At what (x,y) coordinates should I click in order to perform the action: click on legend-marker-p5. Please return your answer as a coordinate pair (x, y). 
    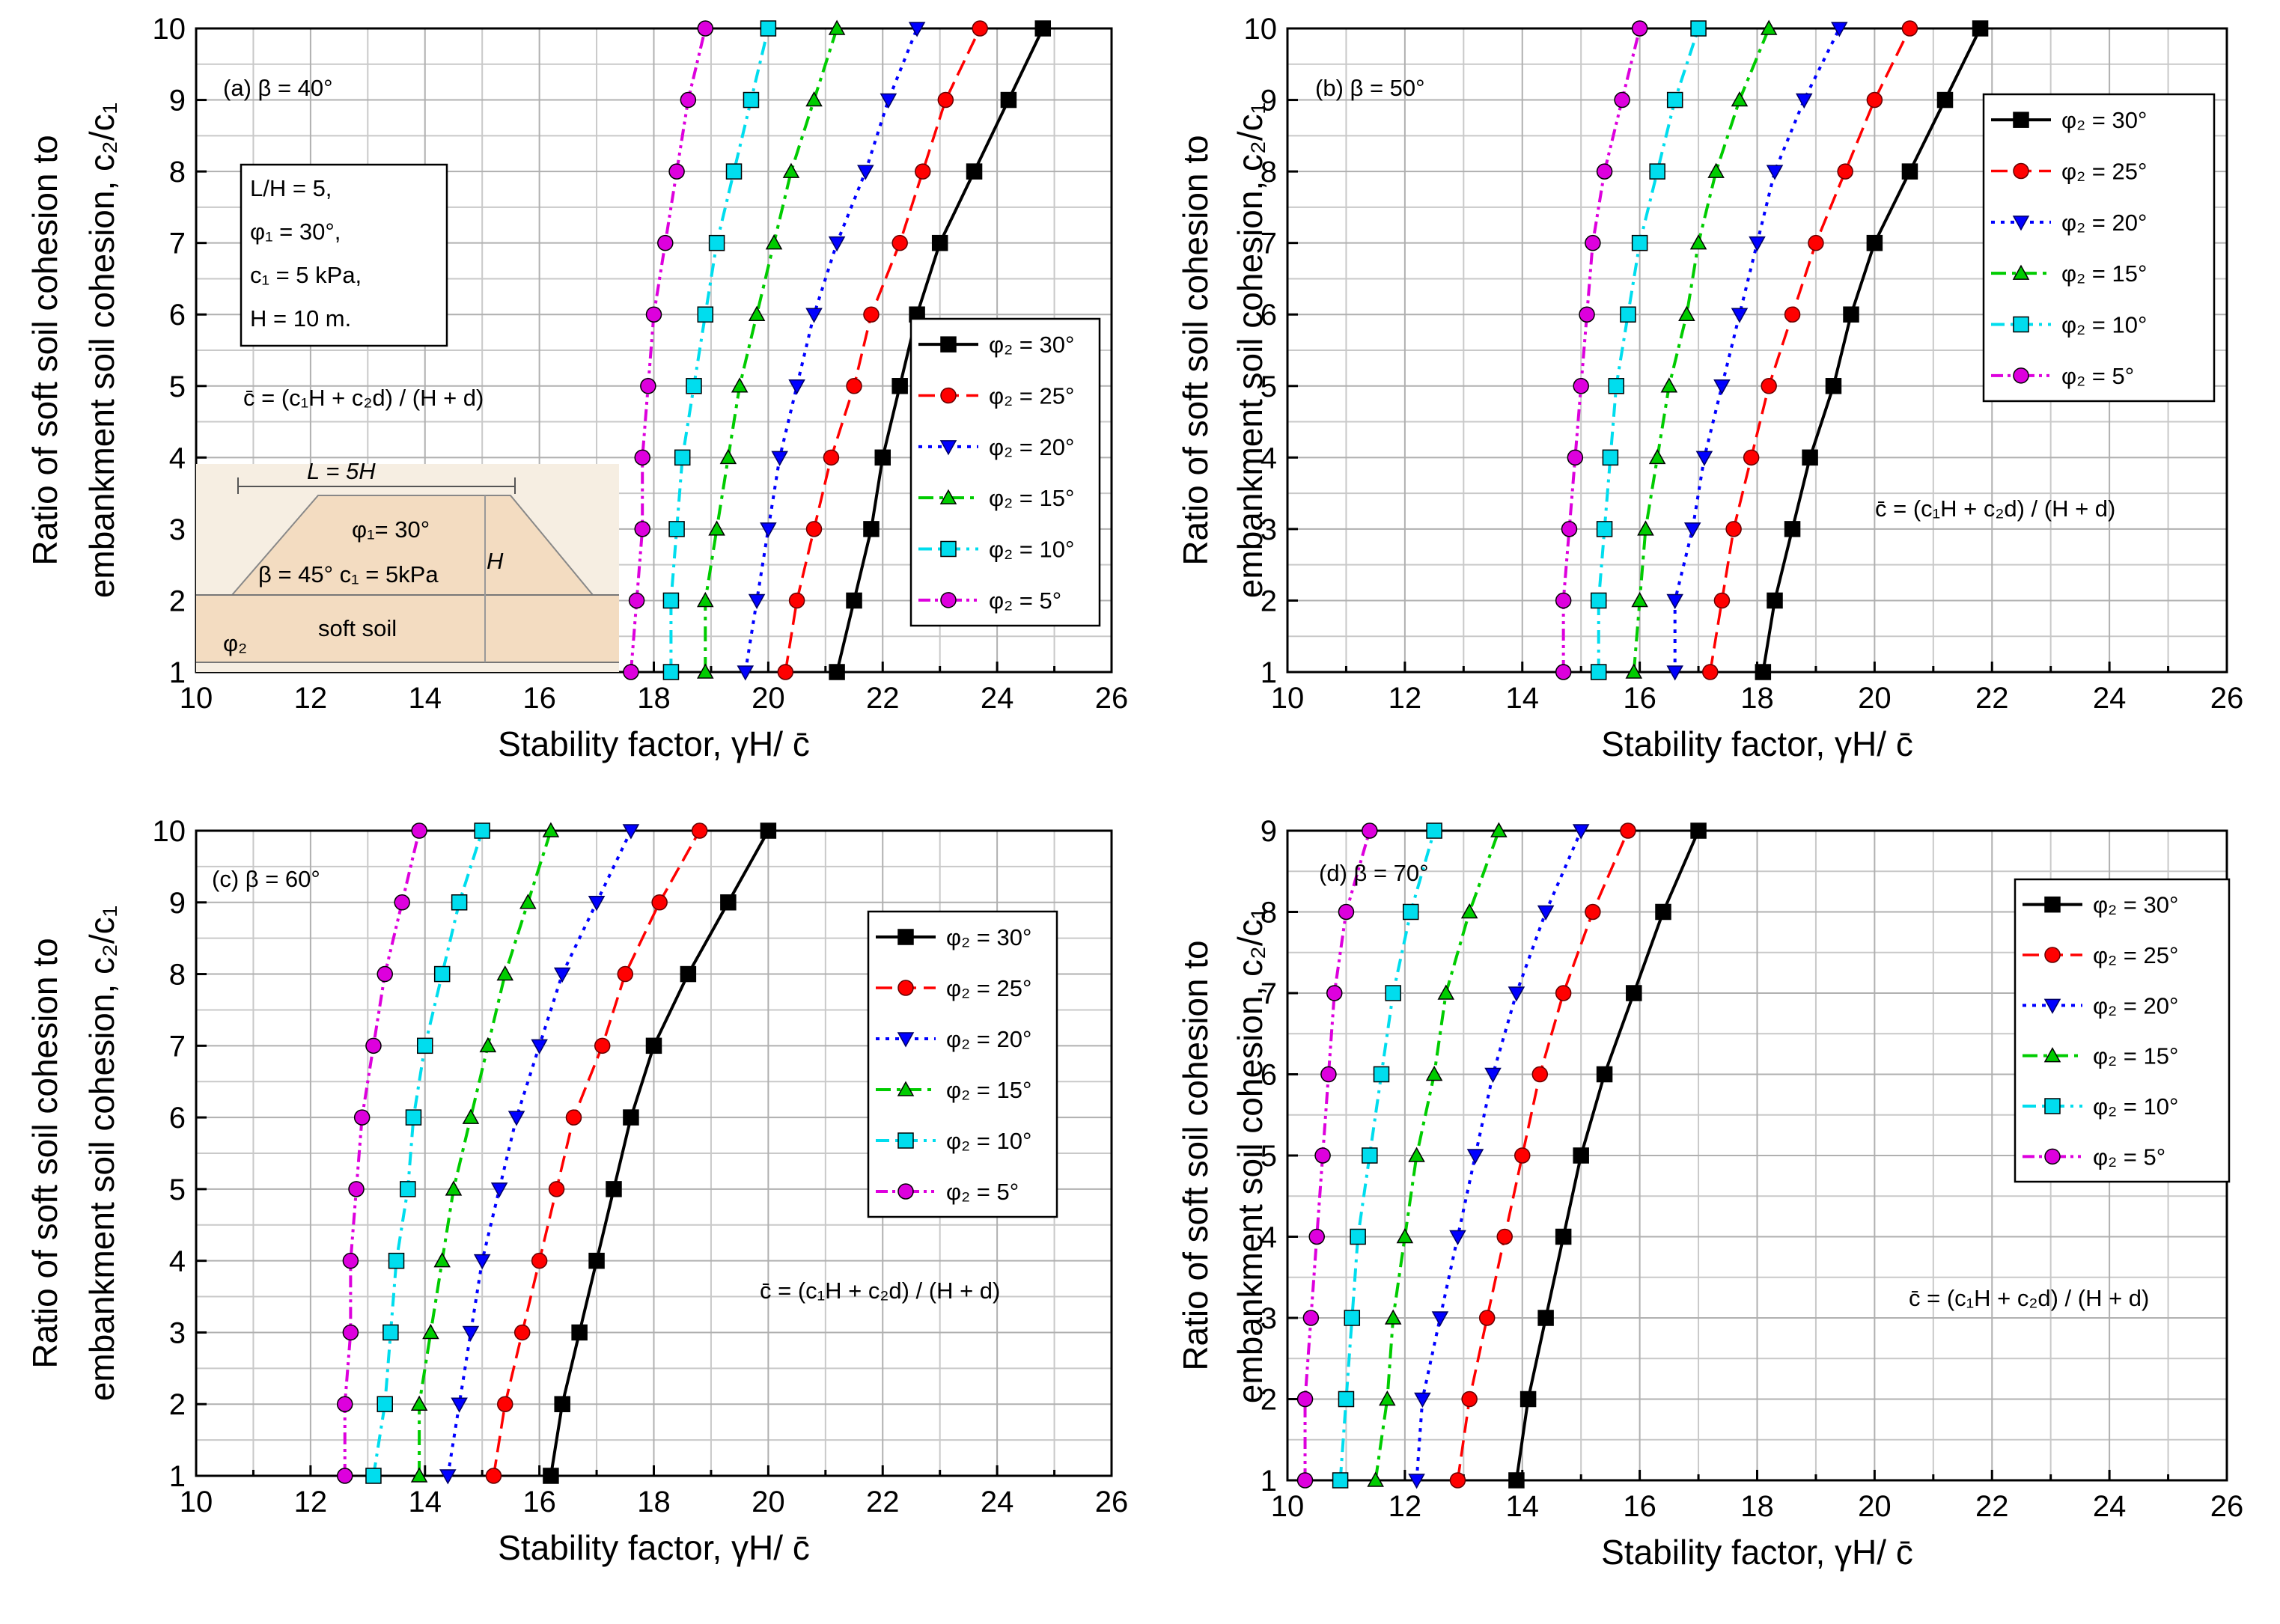
    Looking at the image, I should click on (2052, 1156).